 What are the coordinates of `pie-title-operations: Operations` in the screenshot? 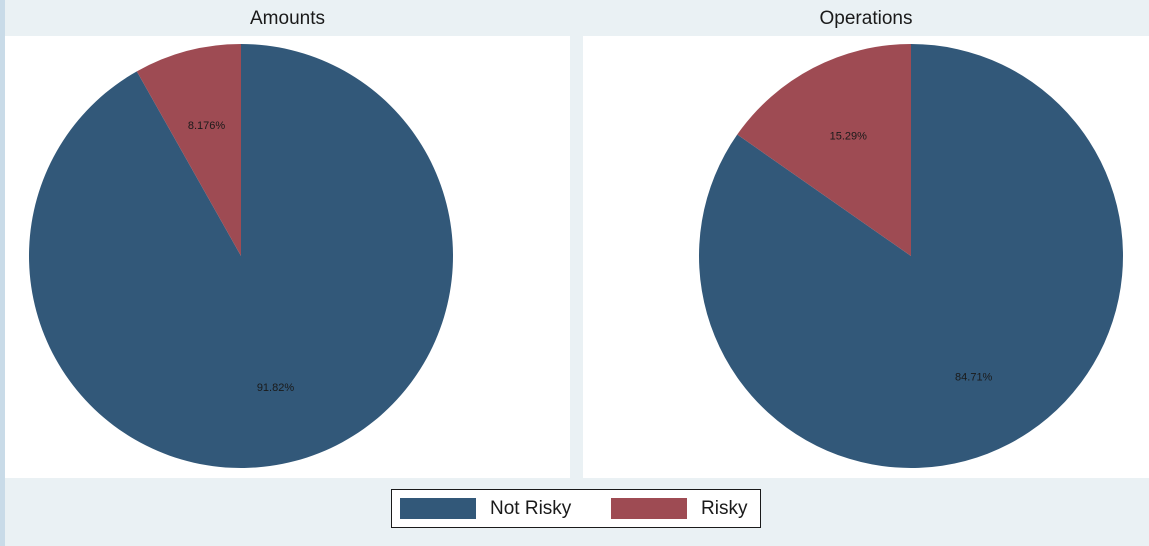 It's located at (866, 18).